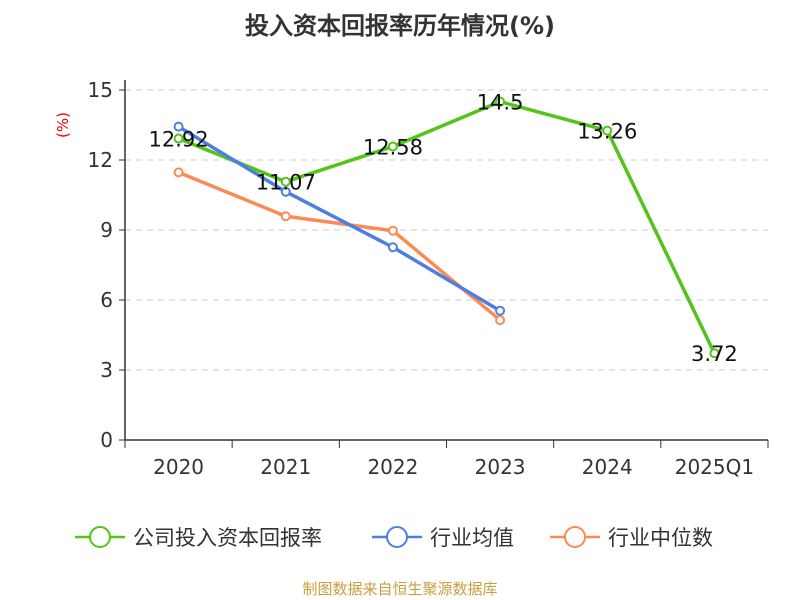 Image resolution: width=800 pixels, height=600 pixels. I want to click on x-tick-label: 2024, so click(607, 467).